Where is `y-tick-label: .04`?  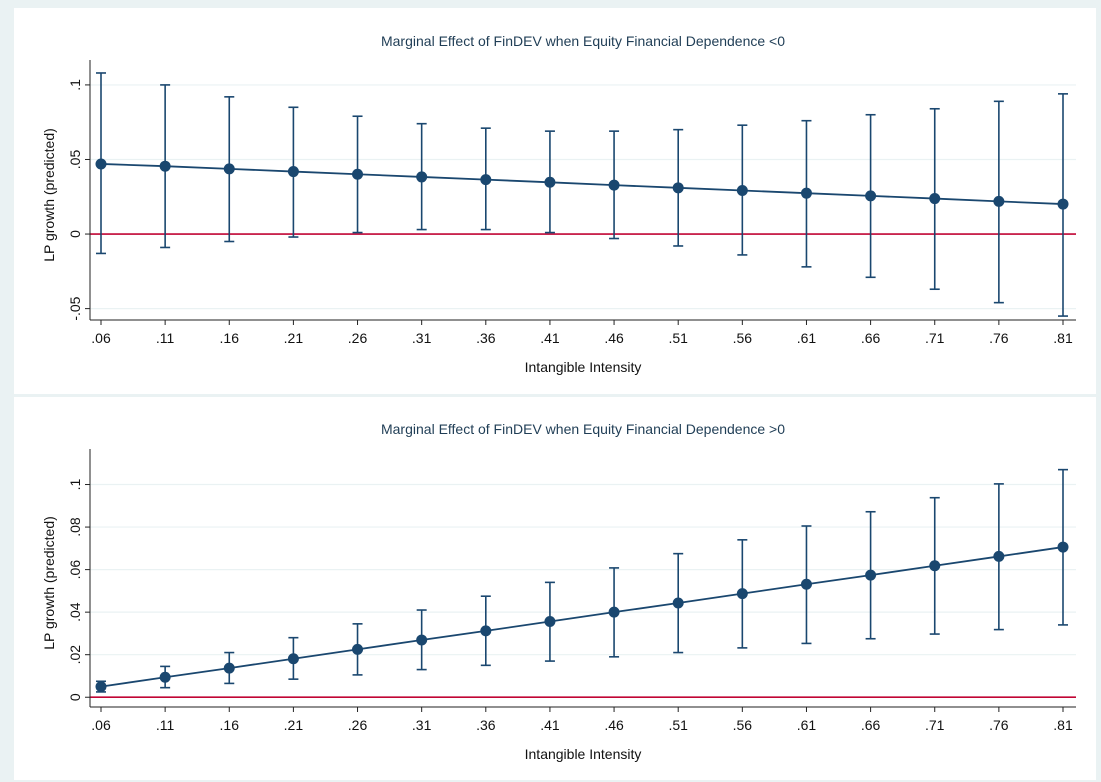
y-tick-label: .04 is located at coordinates (75, 612).